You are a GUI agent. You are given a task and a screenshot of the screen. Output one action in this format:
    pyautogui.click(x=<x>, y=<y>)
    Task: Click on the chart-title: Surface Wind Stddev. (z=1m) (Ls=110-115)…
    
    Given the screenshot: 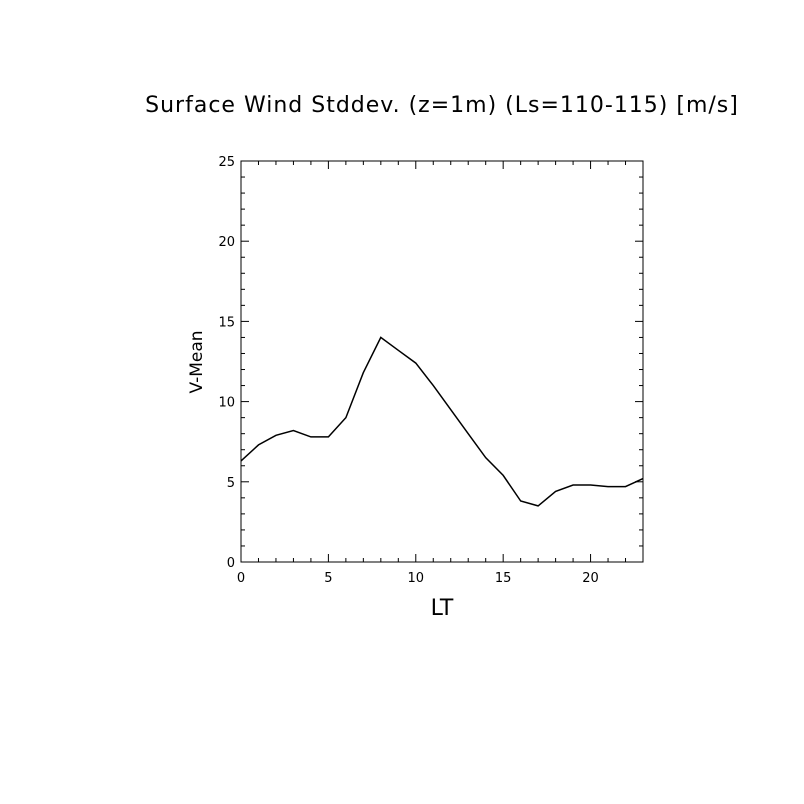 What is the action you would take?
    pyautogui.click(x=442, y=105)
    